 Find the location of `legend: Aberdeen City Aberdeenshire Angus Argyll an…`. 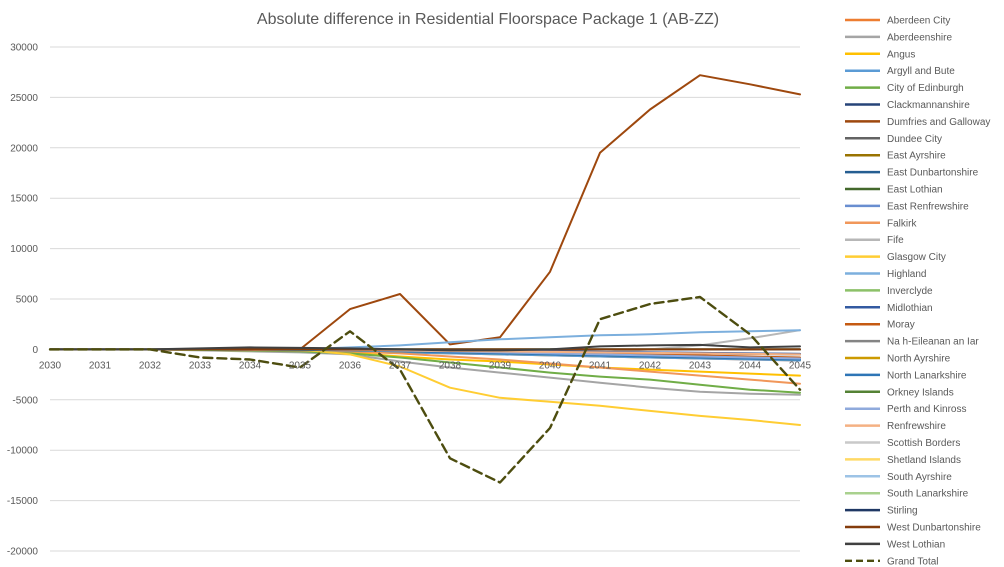

legend: Aberdeen City Aberdeenshire Angus Argyll an… is located at coordinates (917, 291).